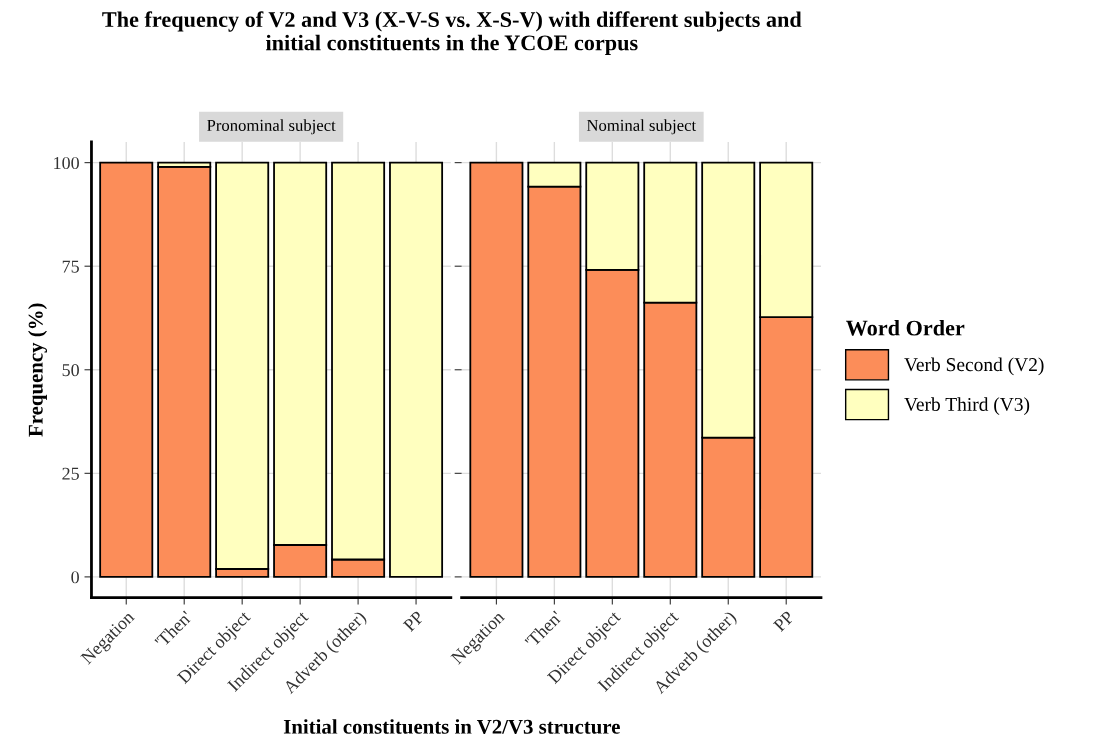 The width and height of the screenshot is (1102, 747). What do you see at coordinates (75, 577) in the screenshot?
I see `y-tick-label: 0` at bounding box center [75, 577].